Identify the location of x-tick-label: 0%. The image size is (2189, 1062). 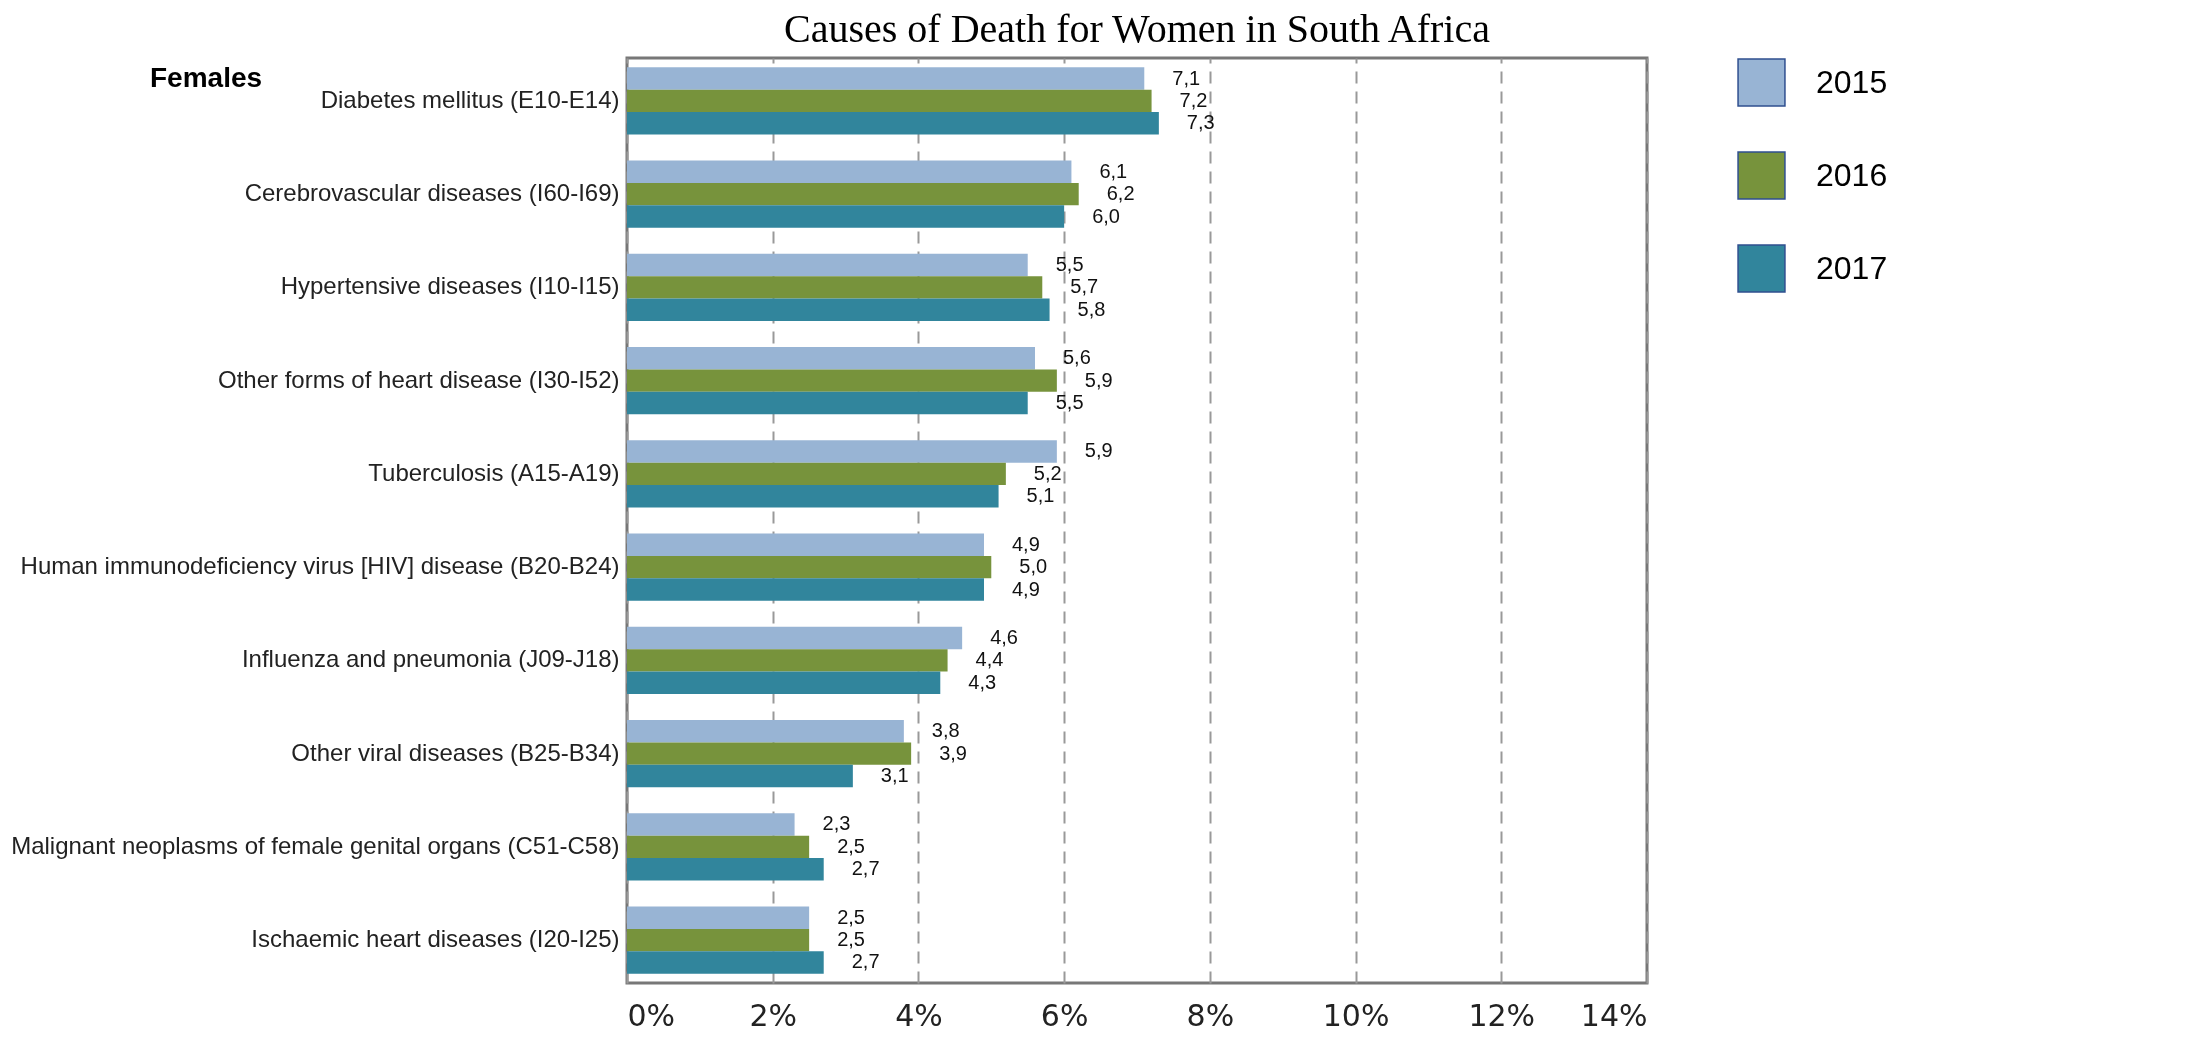
(651, 1015).